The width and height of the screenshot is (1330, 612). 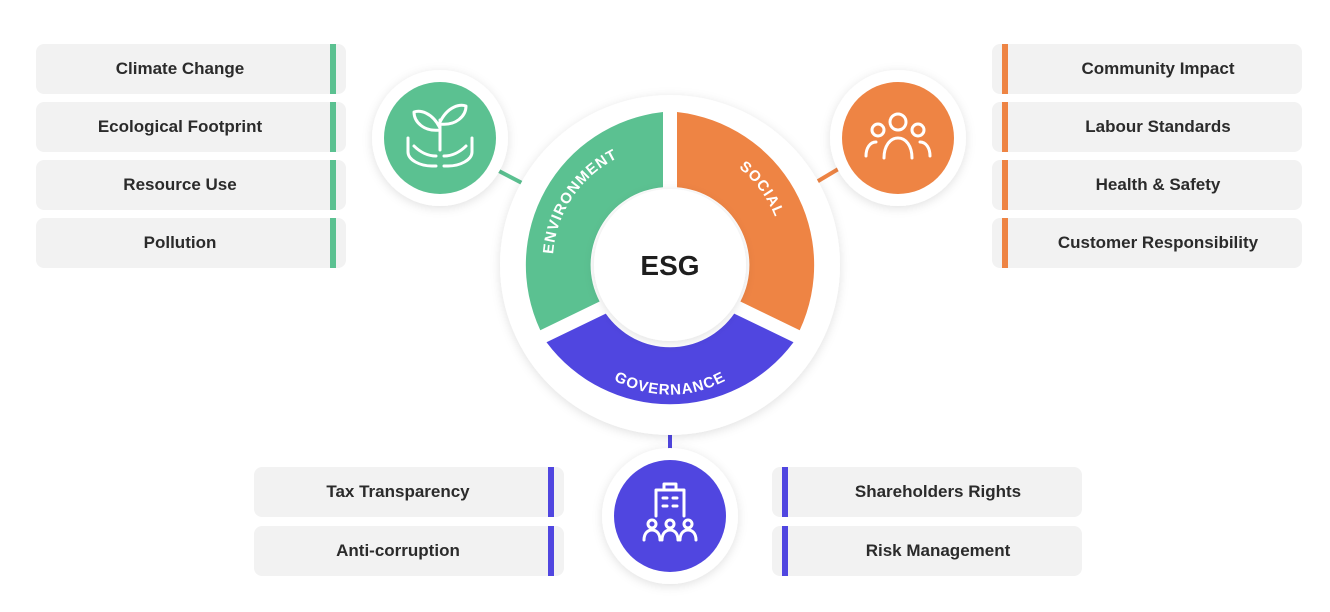 I want to click on center-circle, so click(x=670, y=265).